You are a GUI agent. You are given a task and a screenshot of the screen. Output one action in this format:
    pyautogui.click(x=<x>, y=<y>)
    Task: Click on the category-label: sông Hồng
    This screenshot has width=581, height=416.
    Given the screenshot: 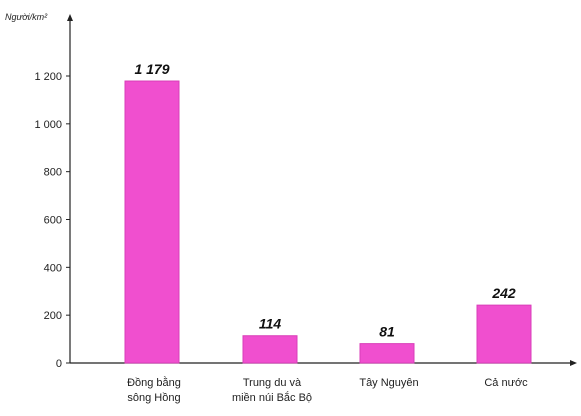 What is the action you would take?
    pyautogui.click(x=153, y=398)
    